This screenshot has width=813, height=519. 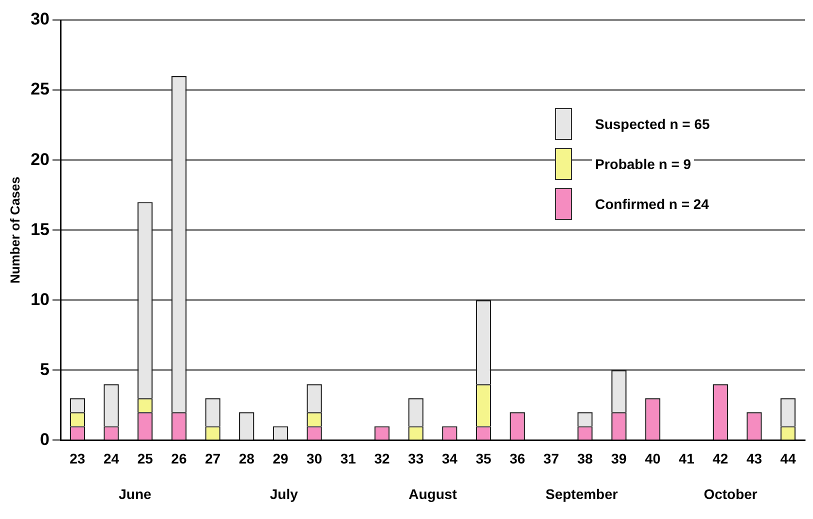 I want to click on text: September, so click(x=581, y=494).